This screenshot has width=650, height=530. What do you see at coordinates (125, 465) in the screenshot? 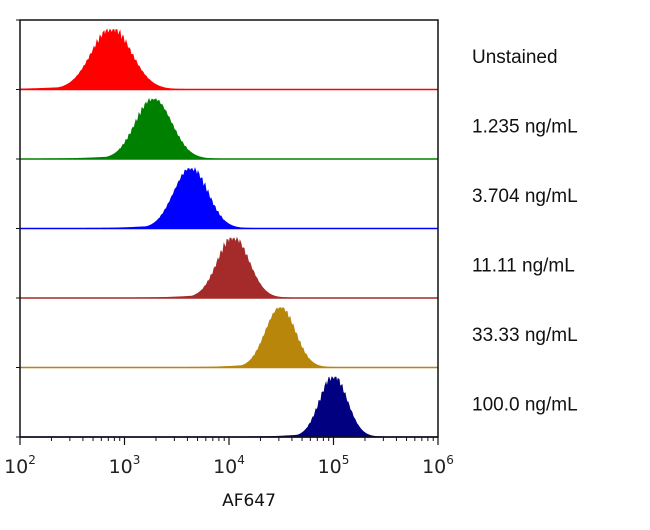
I see `x-tick-label: 10³` at bounding box center [125, 465].